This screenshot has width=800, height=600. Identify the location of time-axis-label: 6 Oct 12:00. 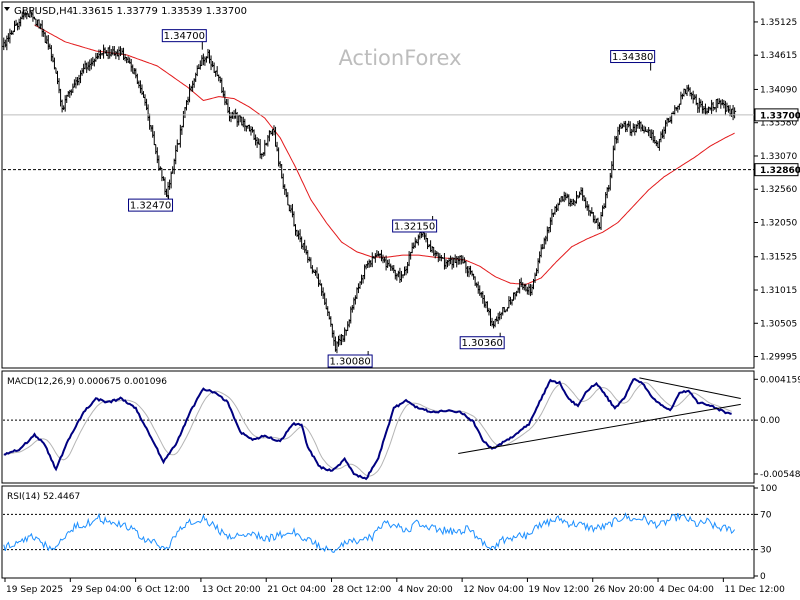
(163, 590).